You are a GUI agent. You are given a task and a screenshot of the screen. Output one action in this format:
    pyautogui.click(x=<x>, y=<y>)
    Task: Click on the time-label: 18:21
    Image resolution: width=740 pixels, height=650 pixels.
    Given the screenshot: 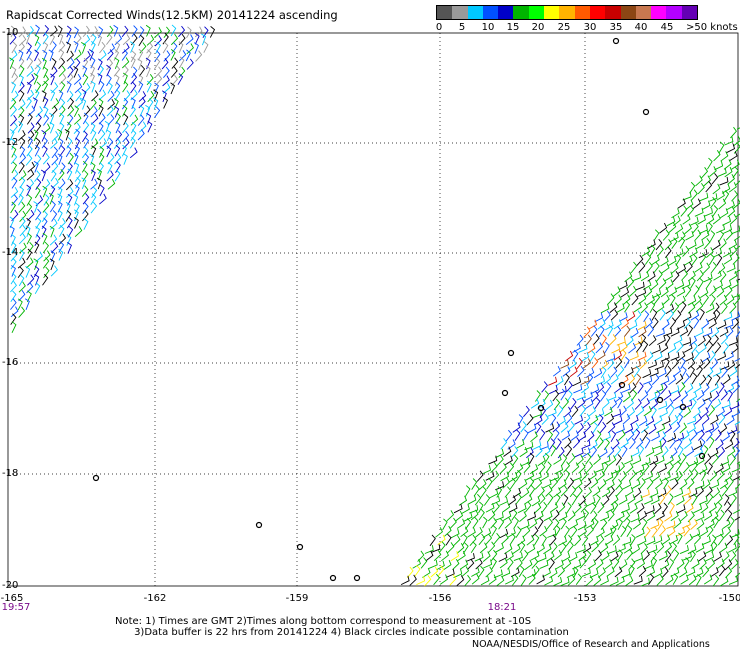 What is the action you would take?
    pyautogui.click(x=502, y=607)
    